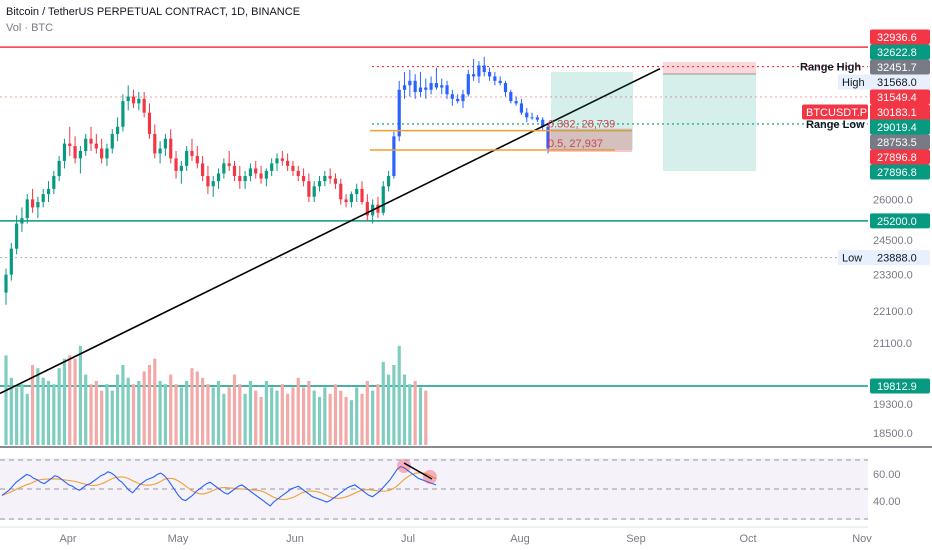 This screenshot has height=550, width=932. I want to click on time-tick-label: Apr, so click(67, 539).